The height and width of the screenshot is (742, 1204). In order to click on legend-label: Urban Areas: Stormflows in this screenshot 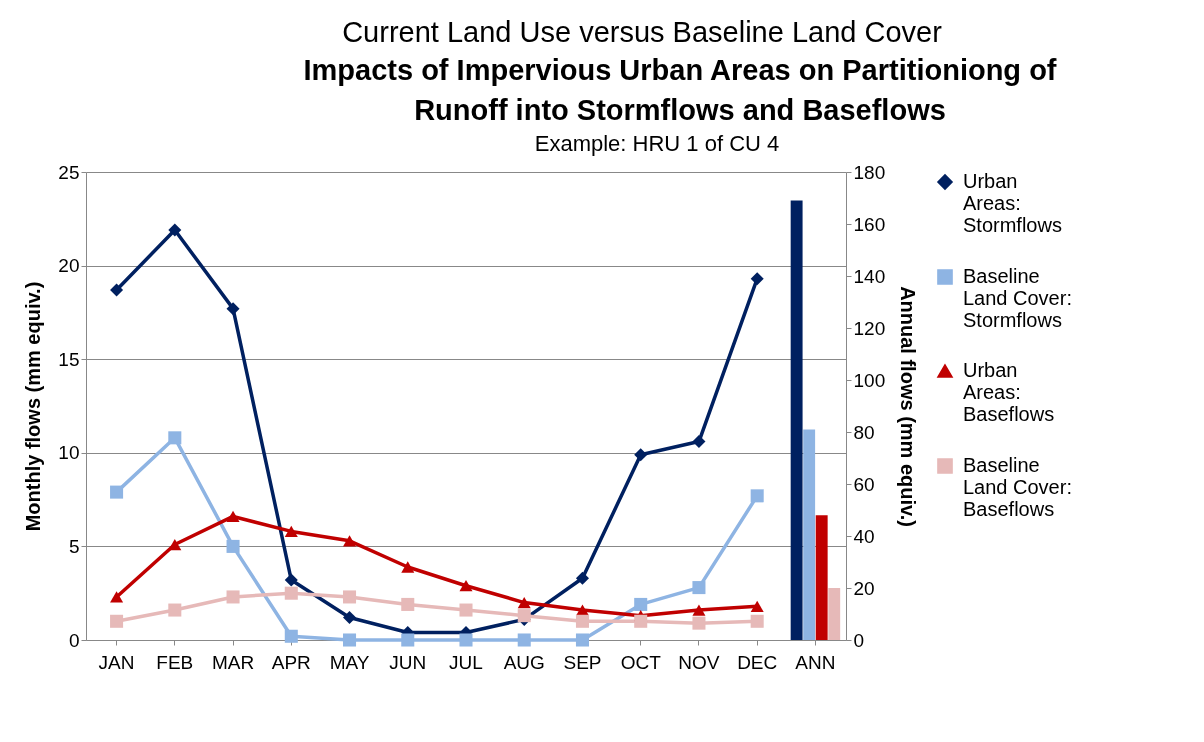, I will do `click(1012, 203)`.